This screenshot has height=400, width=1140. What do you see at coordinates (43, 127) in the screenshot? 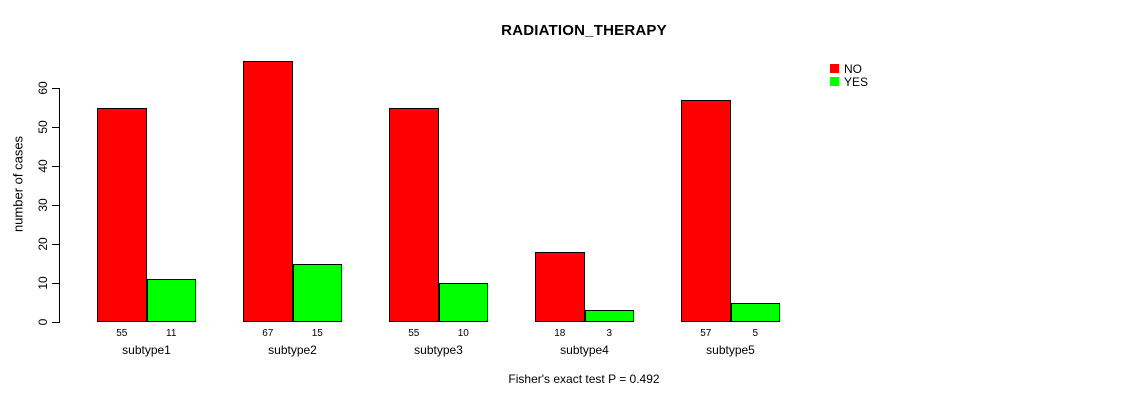
I see `y-axis-tick-label: 50` at bounding box center [43, 127].